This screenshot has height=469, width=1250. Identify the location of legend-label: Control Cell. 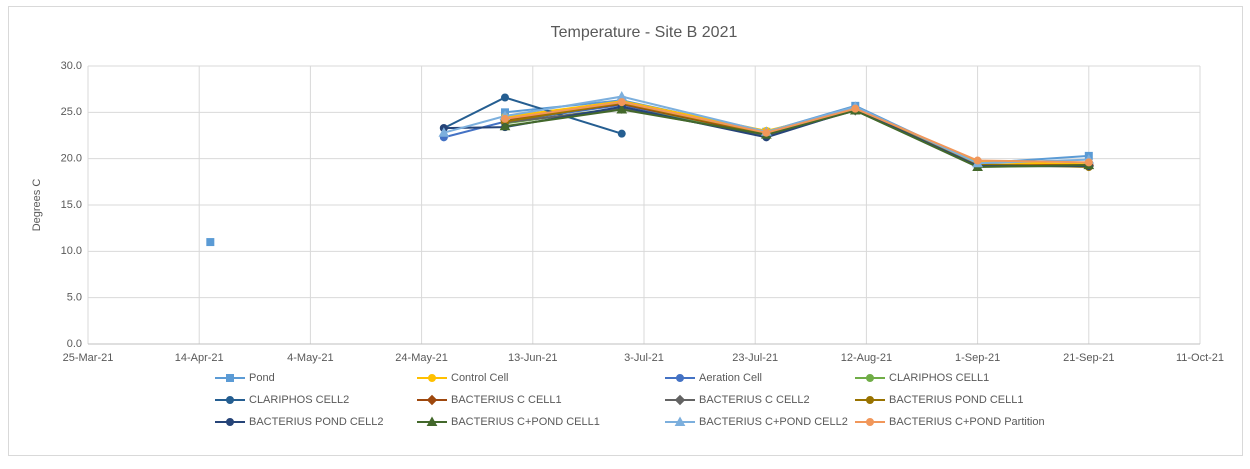
(479, 378).